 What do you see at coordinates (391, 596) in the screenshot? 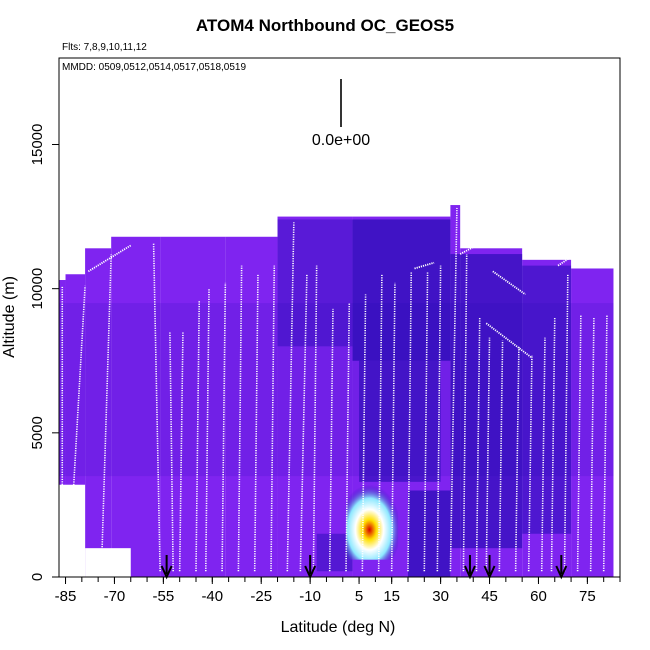
I see `x-tick-label: 15` at bounding box center [391, 596].